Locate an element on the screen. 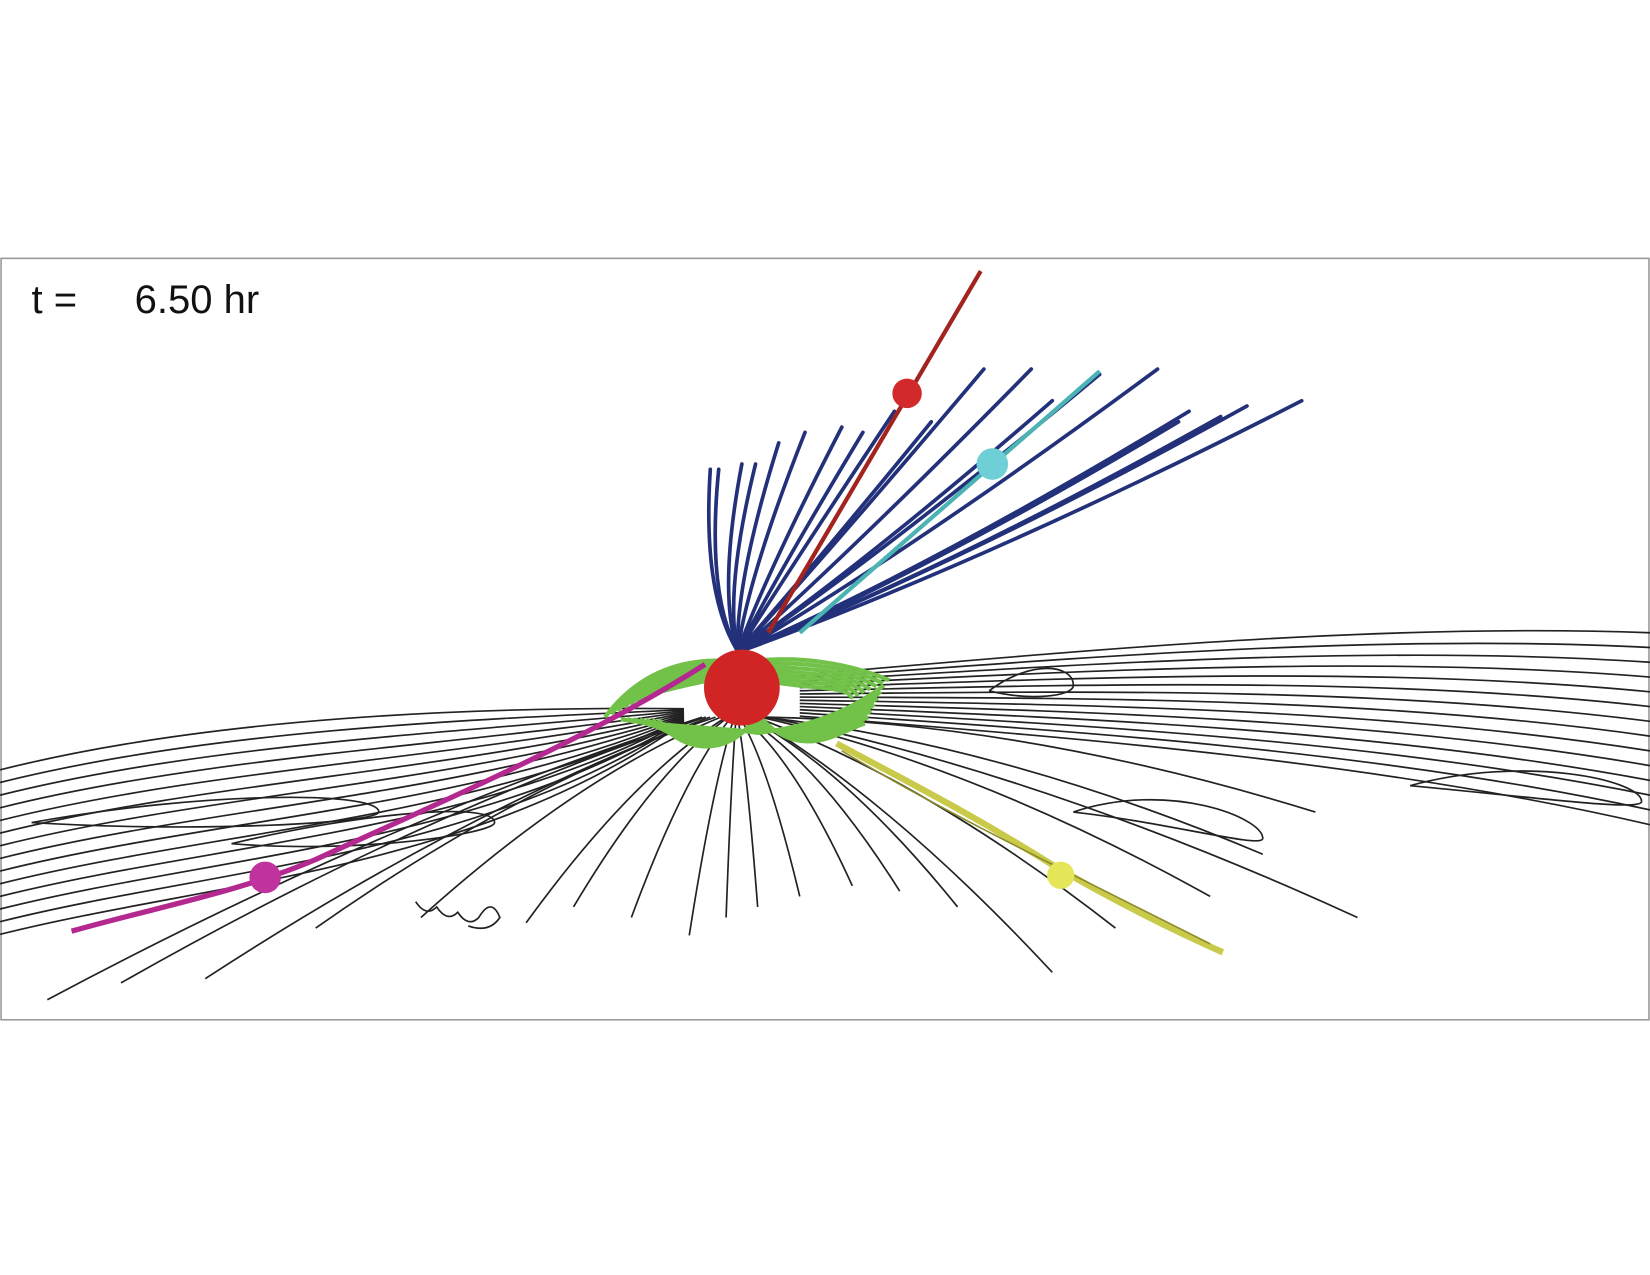 The image size is (1650, 1275). cyan-trace is located at coordinates (950, 502).